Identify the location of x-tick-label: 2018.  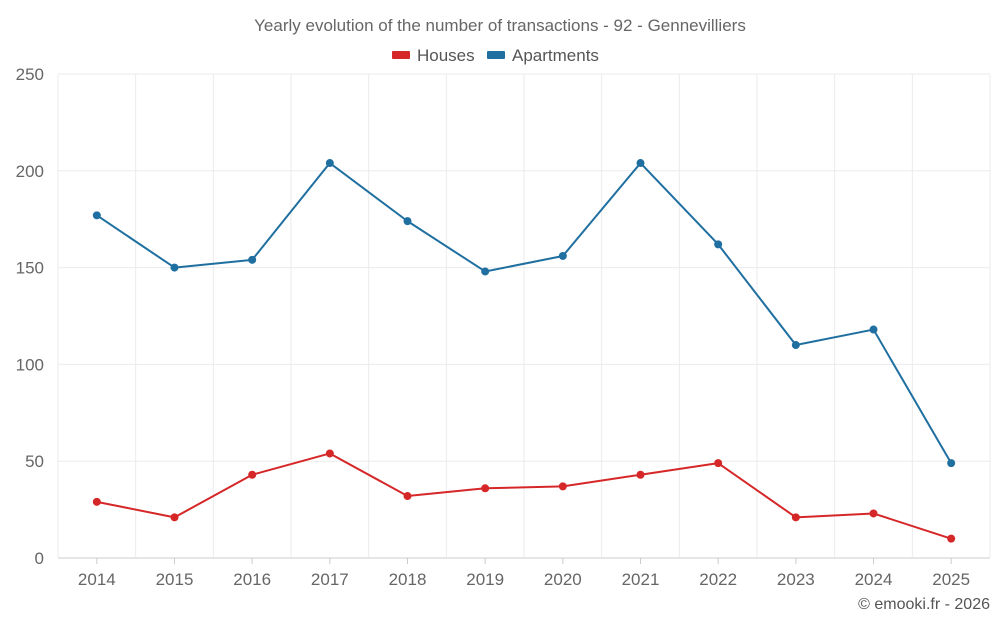
(408, 579).